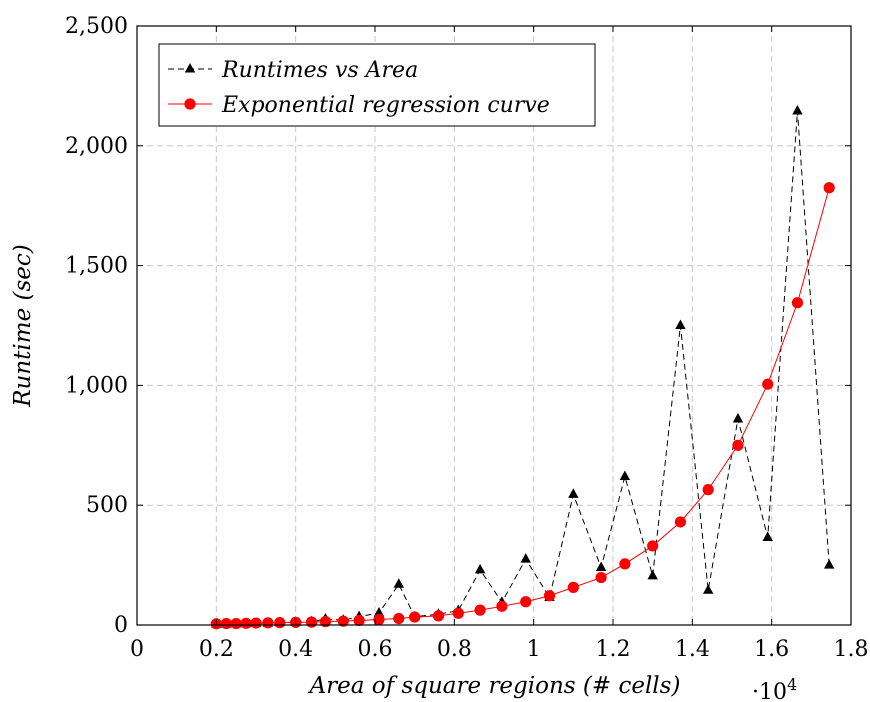 The image size is (870, 702). What do you see at coordinates (375, 649) in the screenshot?
I see `x-tick-label: 0.6` at bounding box center [375, 649].